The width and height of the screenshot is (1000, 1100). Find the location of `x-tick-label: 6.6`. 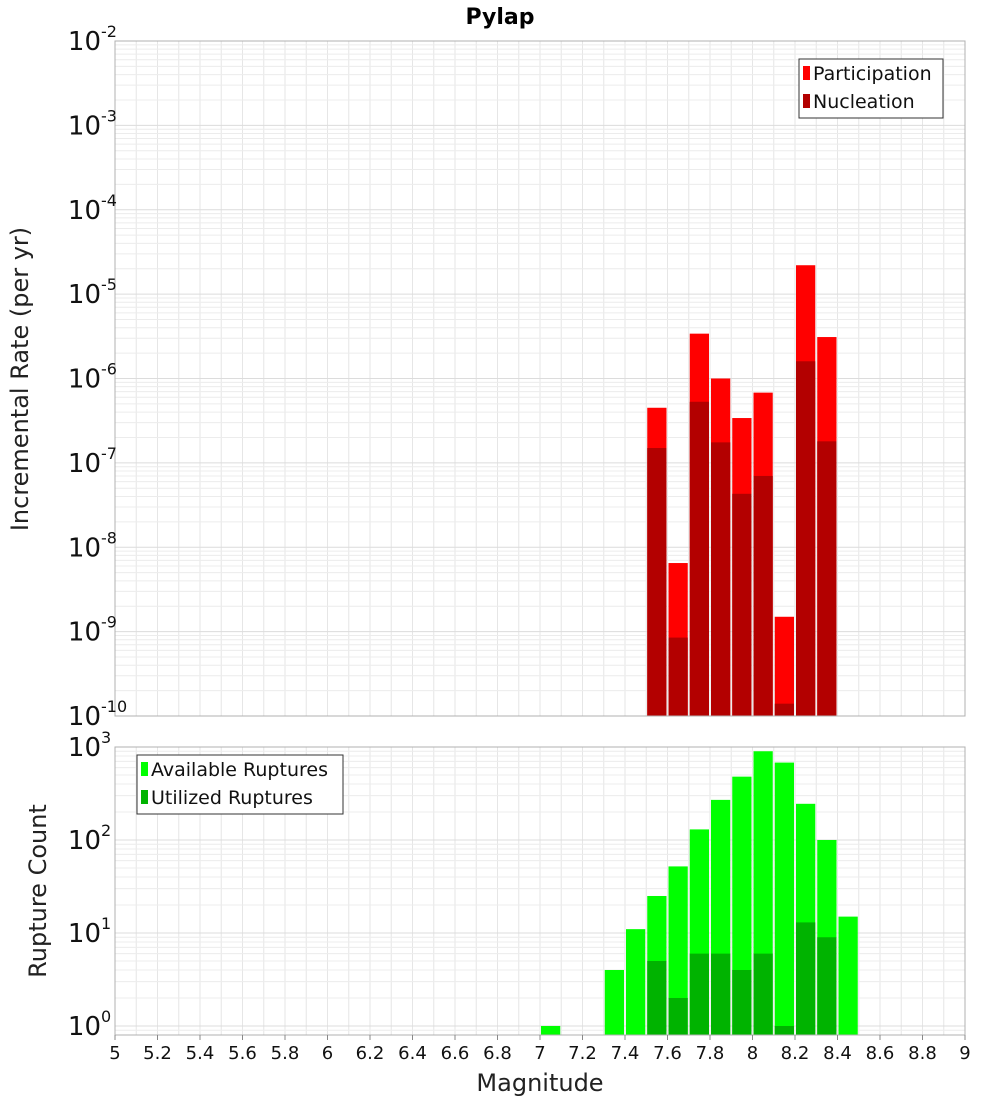

x-tick-label: 6.6 is located at coordinates (455, 1053).